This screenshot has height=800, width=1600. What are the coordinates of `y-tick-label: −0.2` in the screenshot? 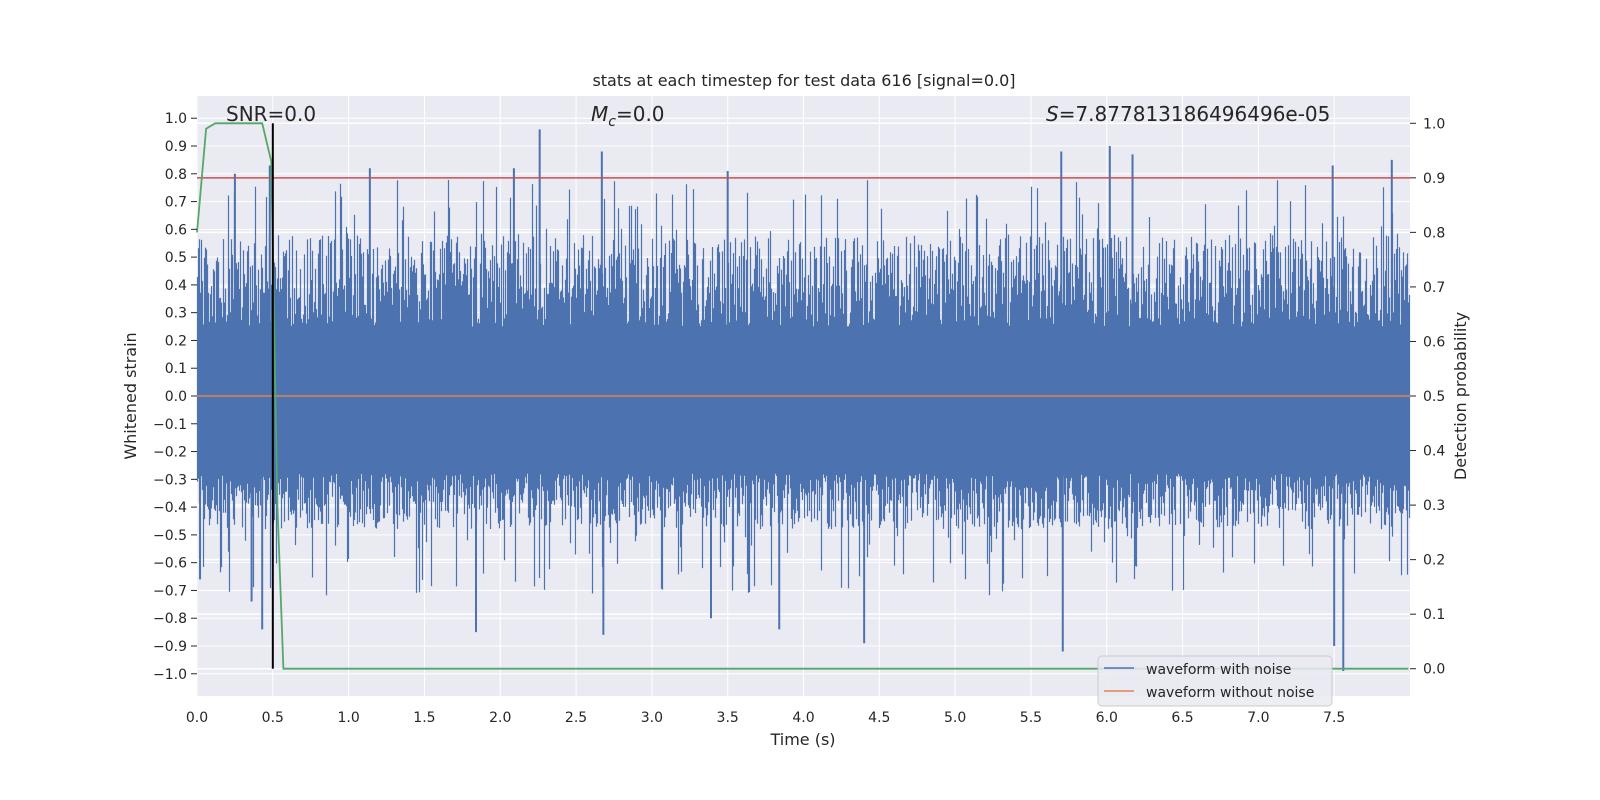 It's located at (170, 453).